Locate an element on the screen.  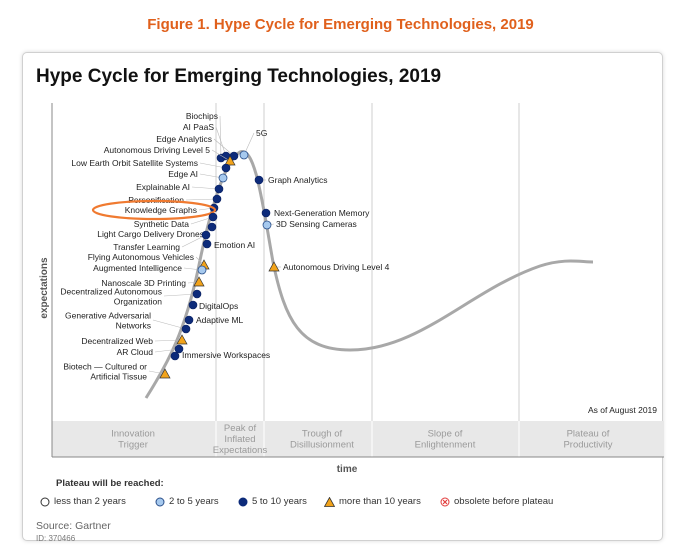
phase-label: Innovation is located at coordinates (133, 434).